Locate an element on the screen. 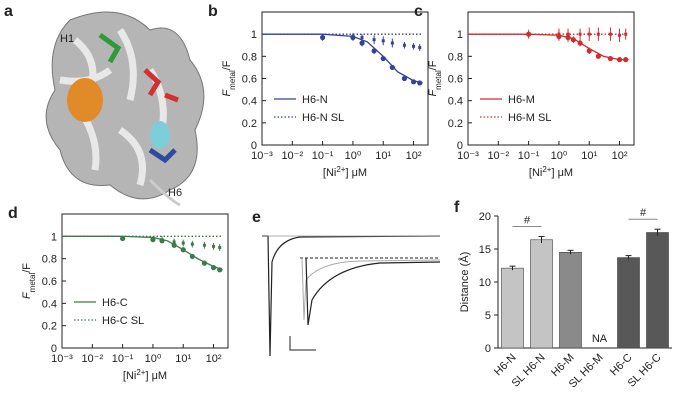 This screenshot has height=411, width=685. y-tick-label: 0.4 is located at coordinates (249, 102).